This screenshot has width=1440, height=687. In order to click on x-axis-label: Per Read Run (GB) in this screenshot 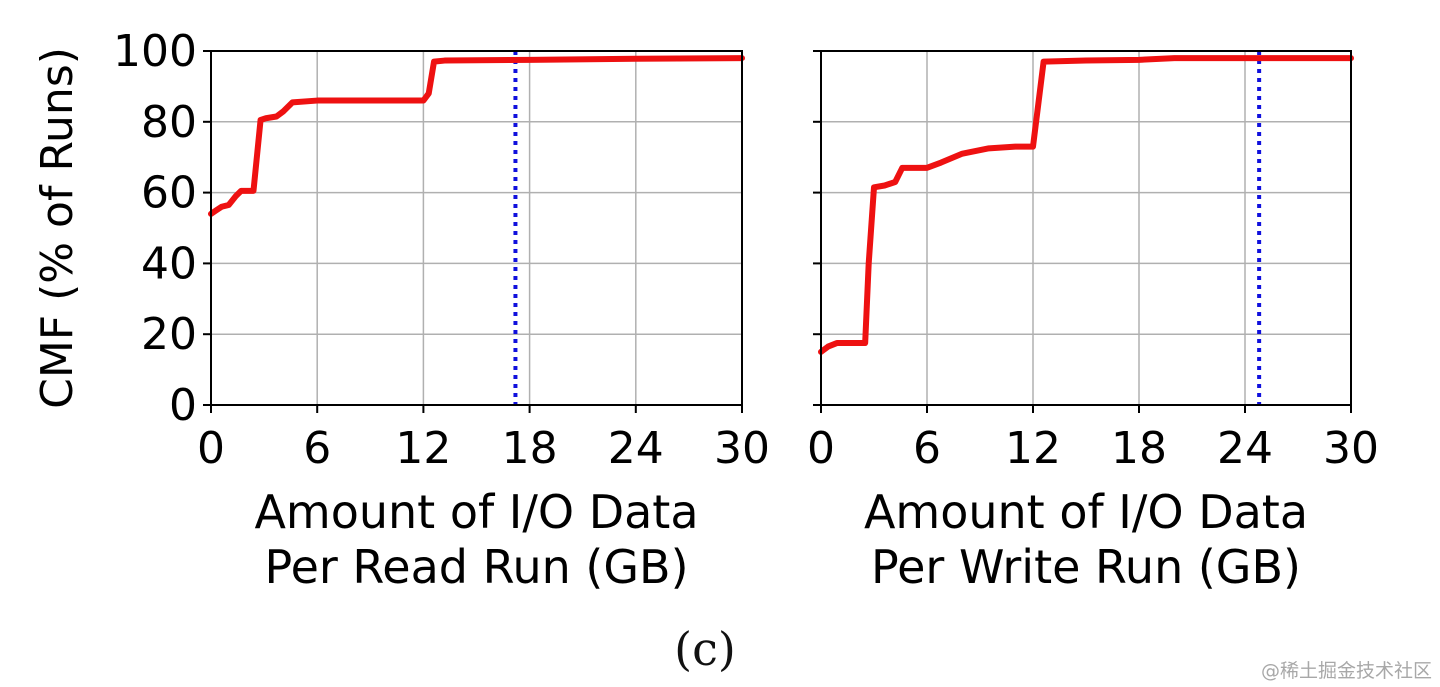, I will do `click(476, 567)`.